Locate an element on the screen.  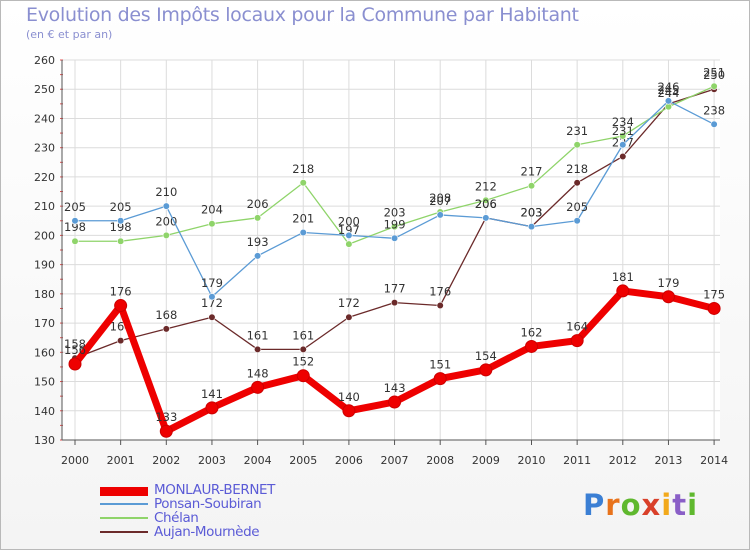
x-tick-label: 2004 is located at coordinates (258, 460).